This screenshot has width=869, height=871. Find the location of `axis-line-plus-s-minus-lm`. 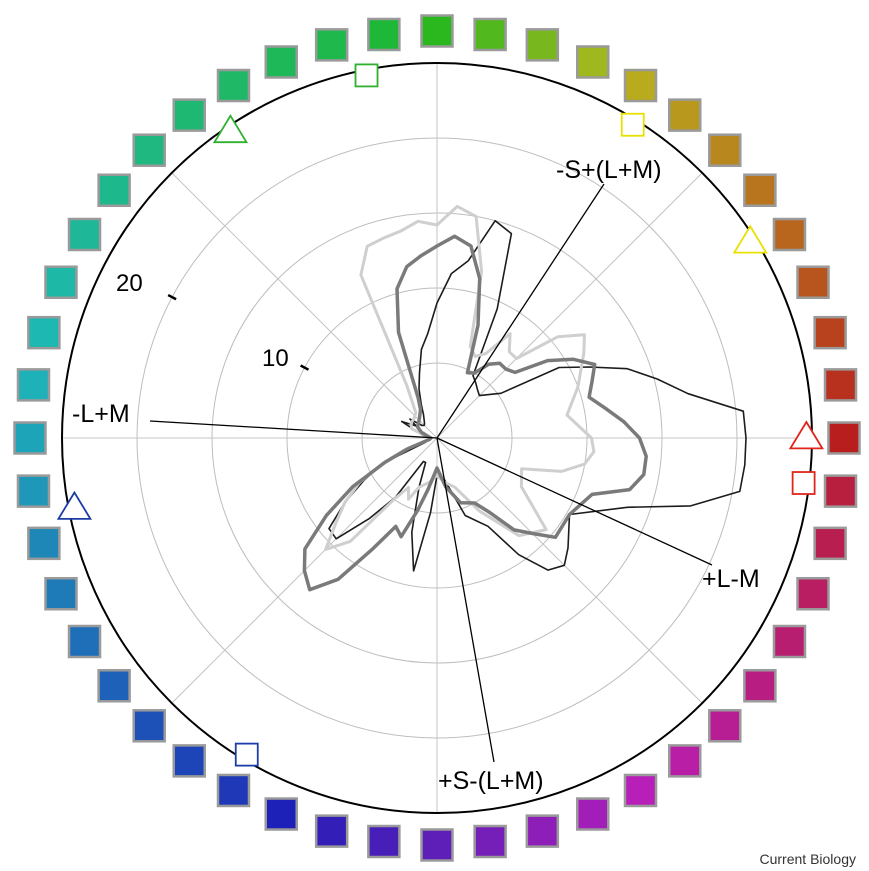

axis-line-plus-s-minus-lm is located at coordinates (465, 600).